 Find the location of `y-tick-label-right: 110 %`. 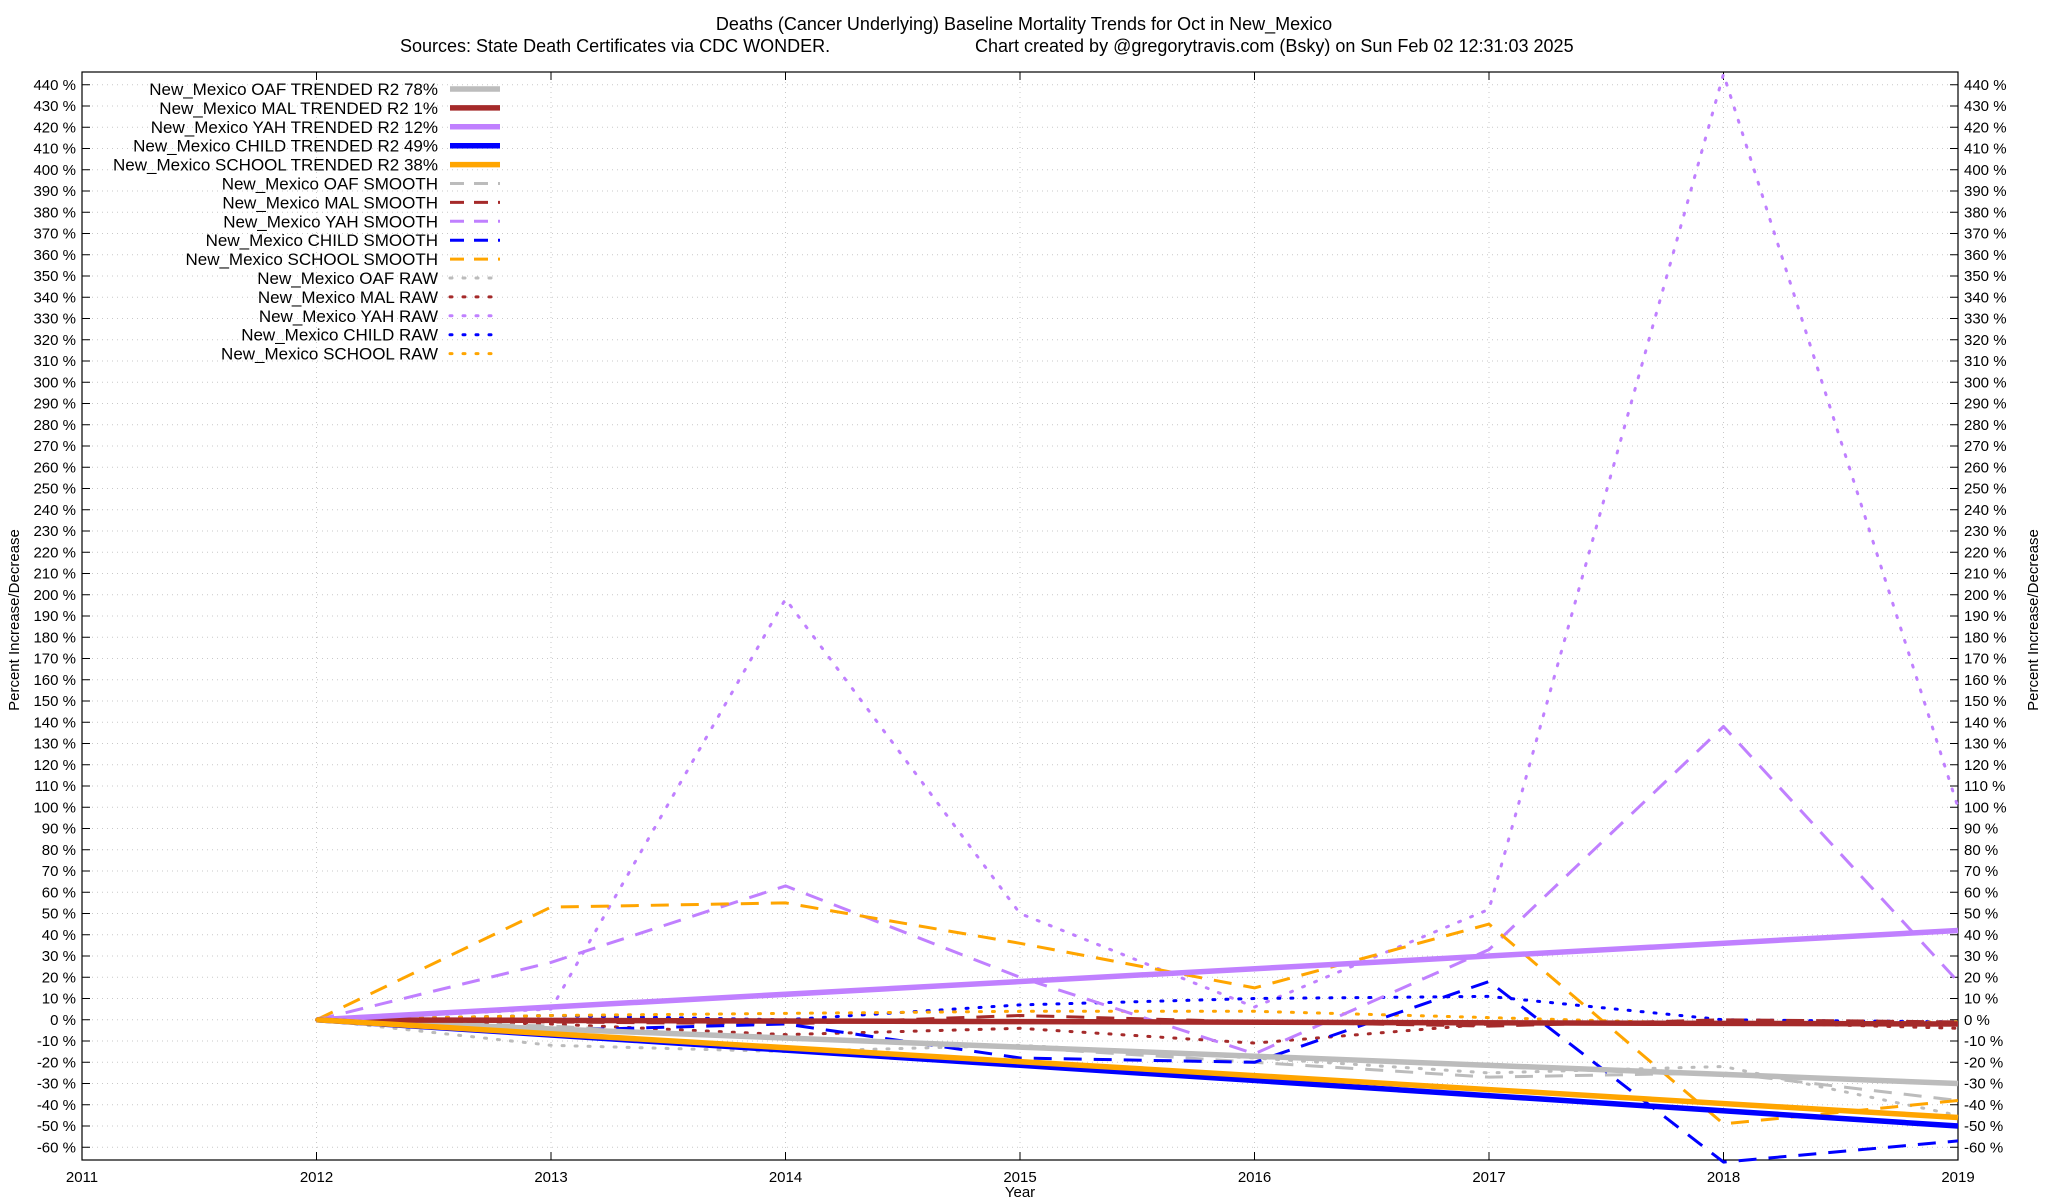

y-tick-label-right: 110 % is located at coordinates (1984, 786).